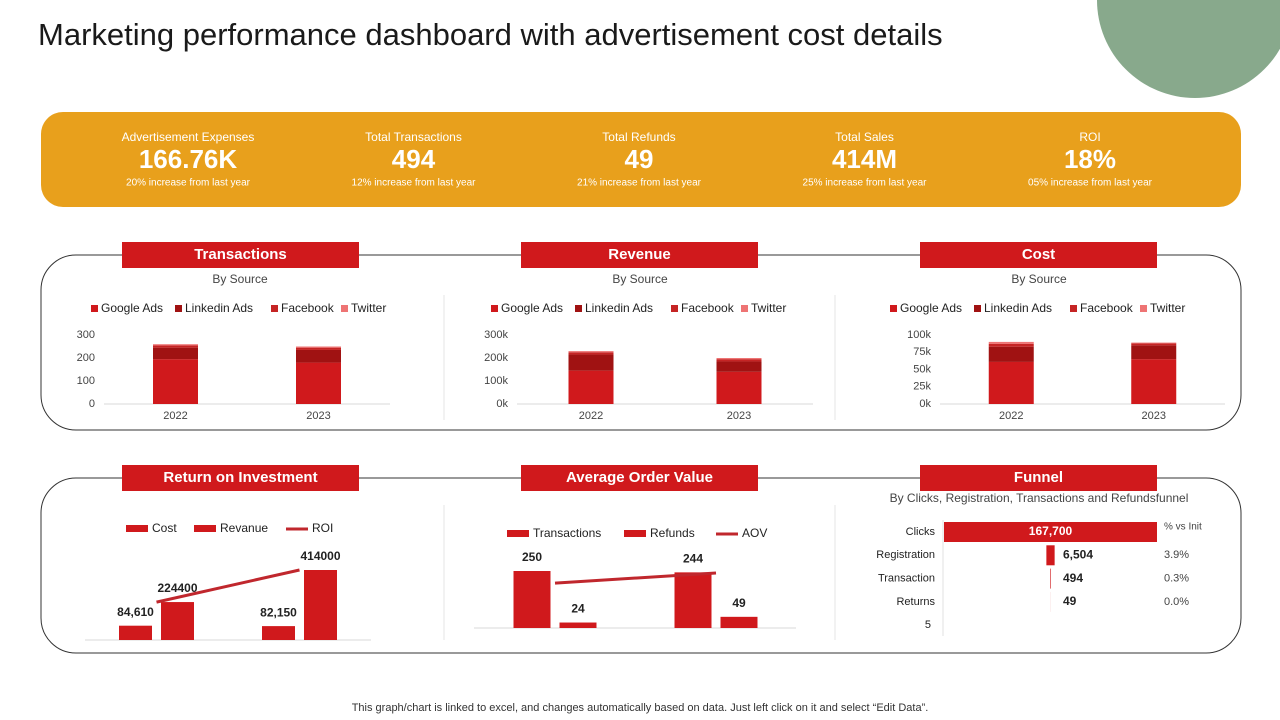 Image resolution: width=1280 pixels, height=720 pixels. Describe the element at coordinates (578, 609) in the screenshot. I see `value-label: 24` at that location.